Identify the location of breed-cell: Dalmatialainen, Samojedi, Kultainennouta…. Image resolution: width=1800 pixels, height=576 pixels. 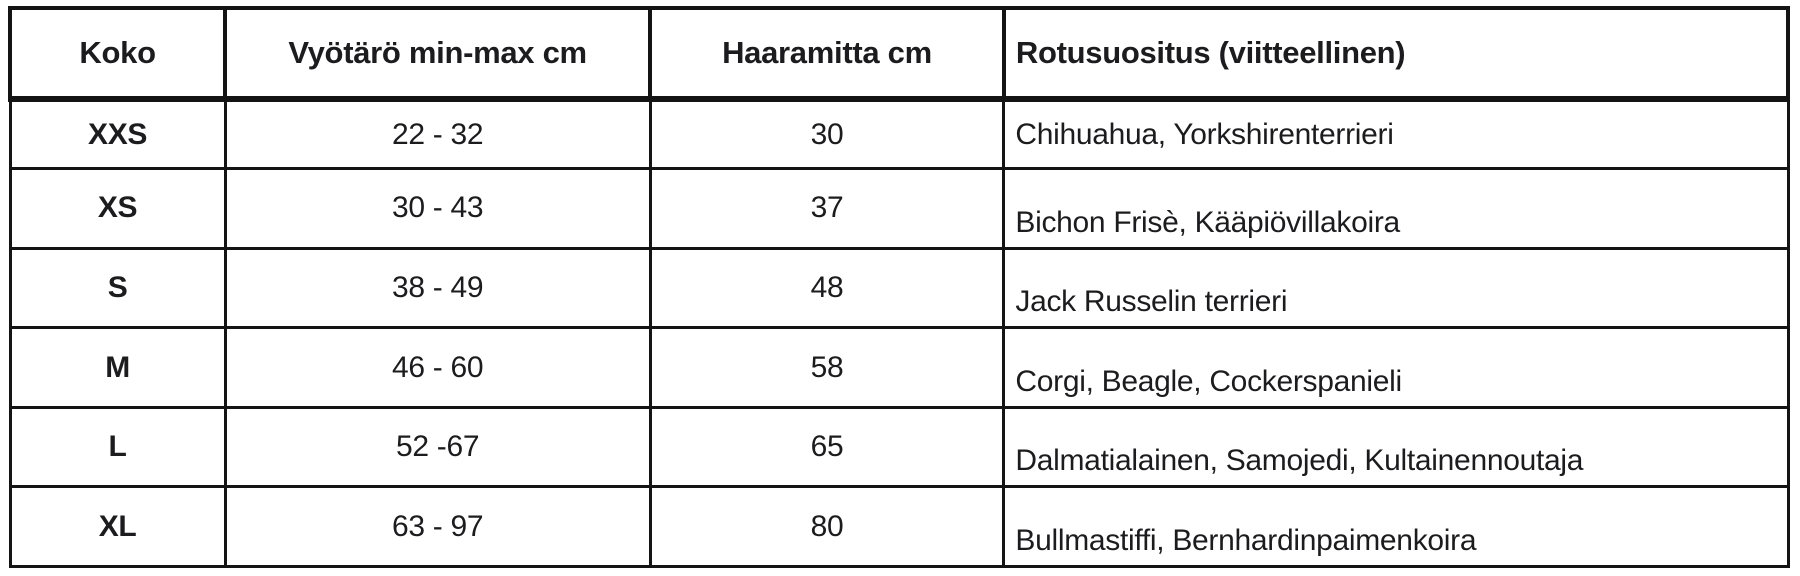
(1396, 447).